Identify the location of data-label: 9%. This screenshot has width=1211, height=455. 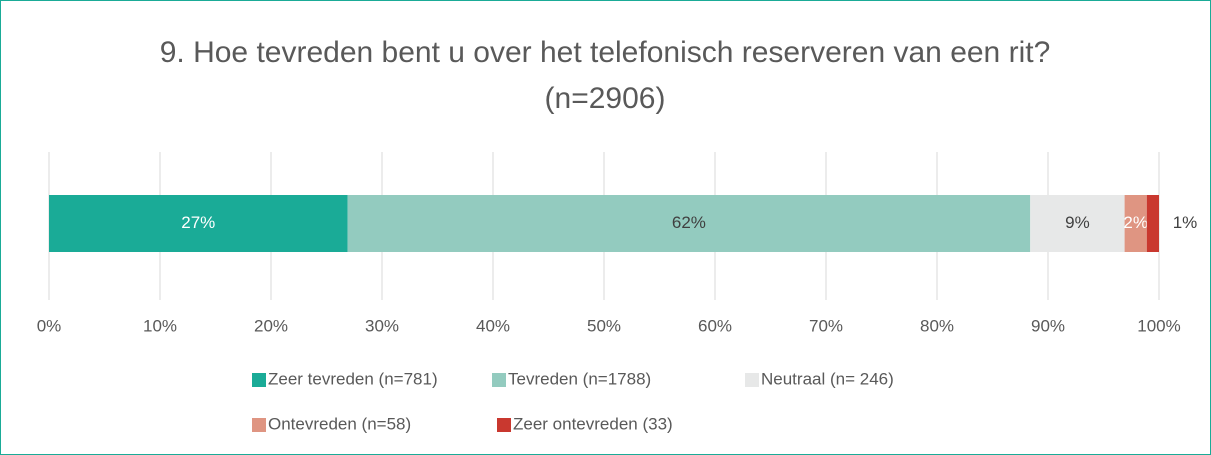
(1077, 222).